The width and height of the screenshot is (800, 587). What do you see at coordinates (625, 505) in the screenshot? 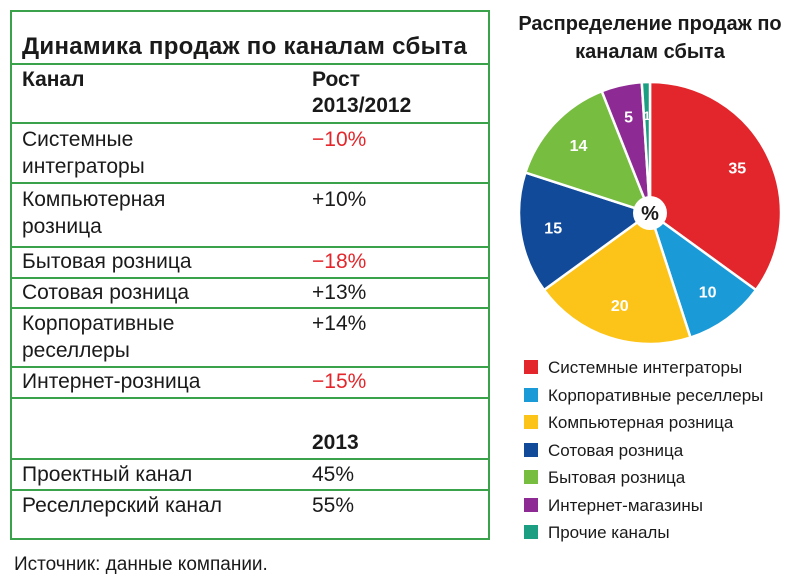
I see `legend-label: Интернет-магазины` at bounding box center [625, 505].